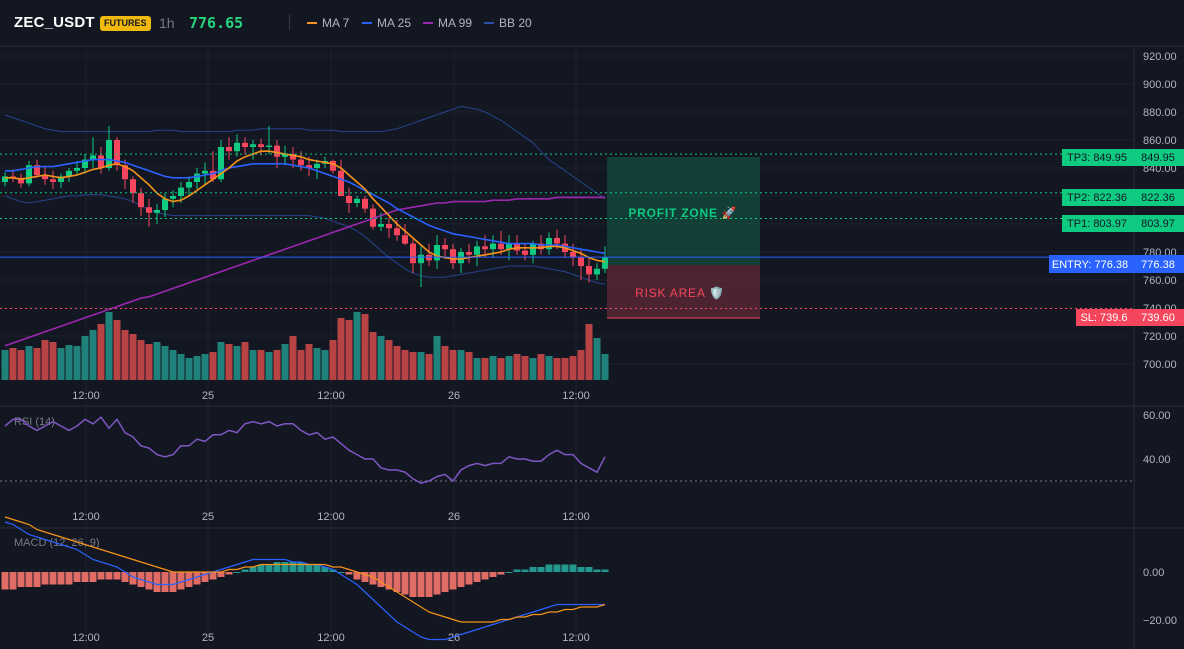 Image resolution: width=1184 pixels, height=649 pixels. I want to click on legend-bb20: BB 20, so click(508, 23).